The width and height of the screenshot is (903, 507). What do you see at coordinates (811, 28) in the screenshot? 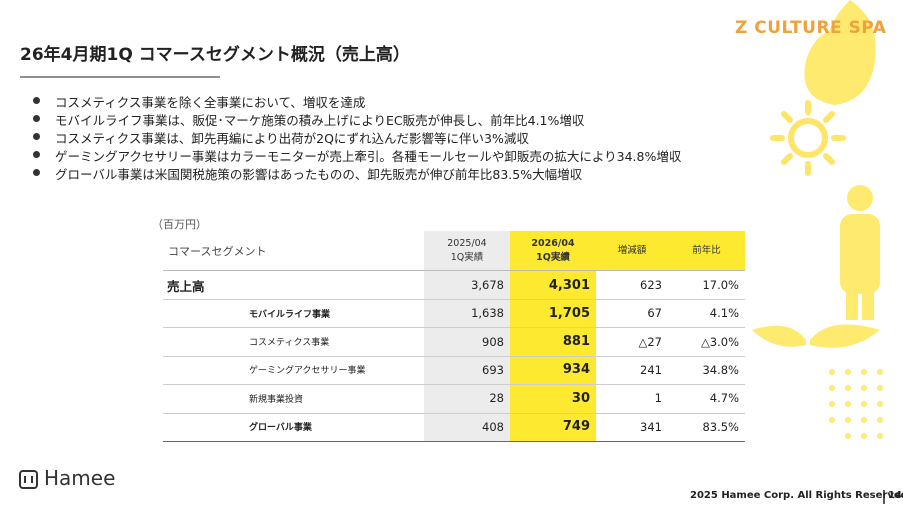
I see `brand: Z CULTURE SPA` at bounding box center [811, 28].